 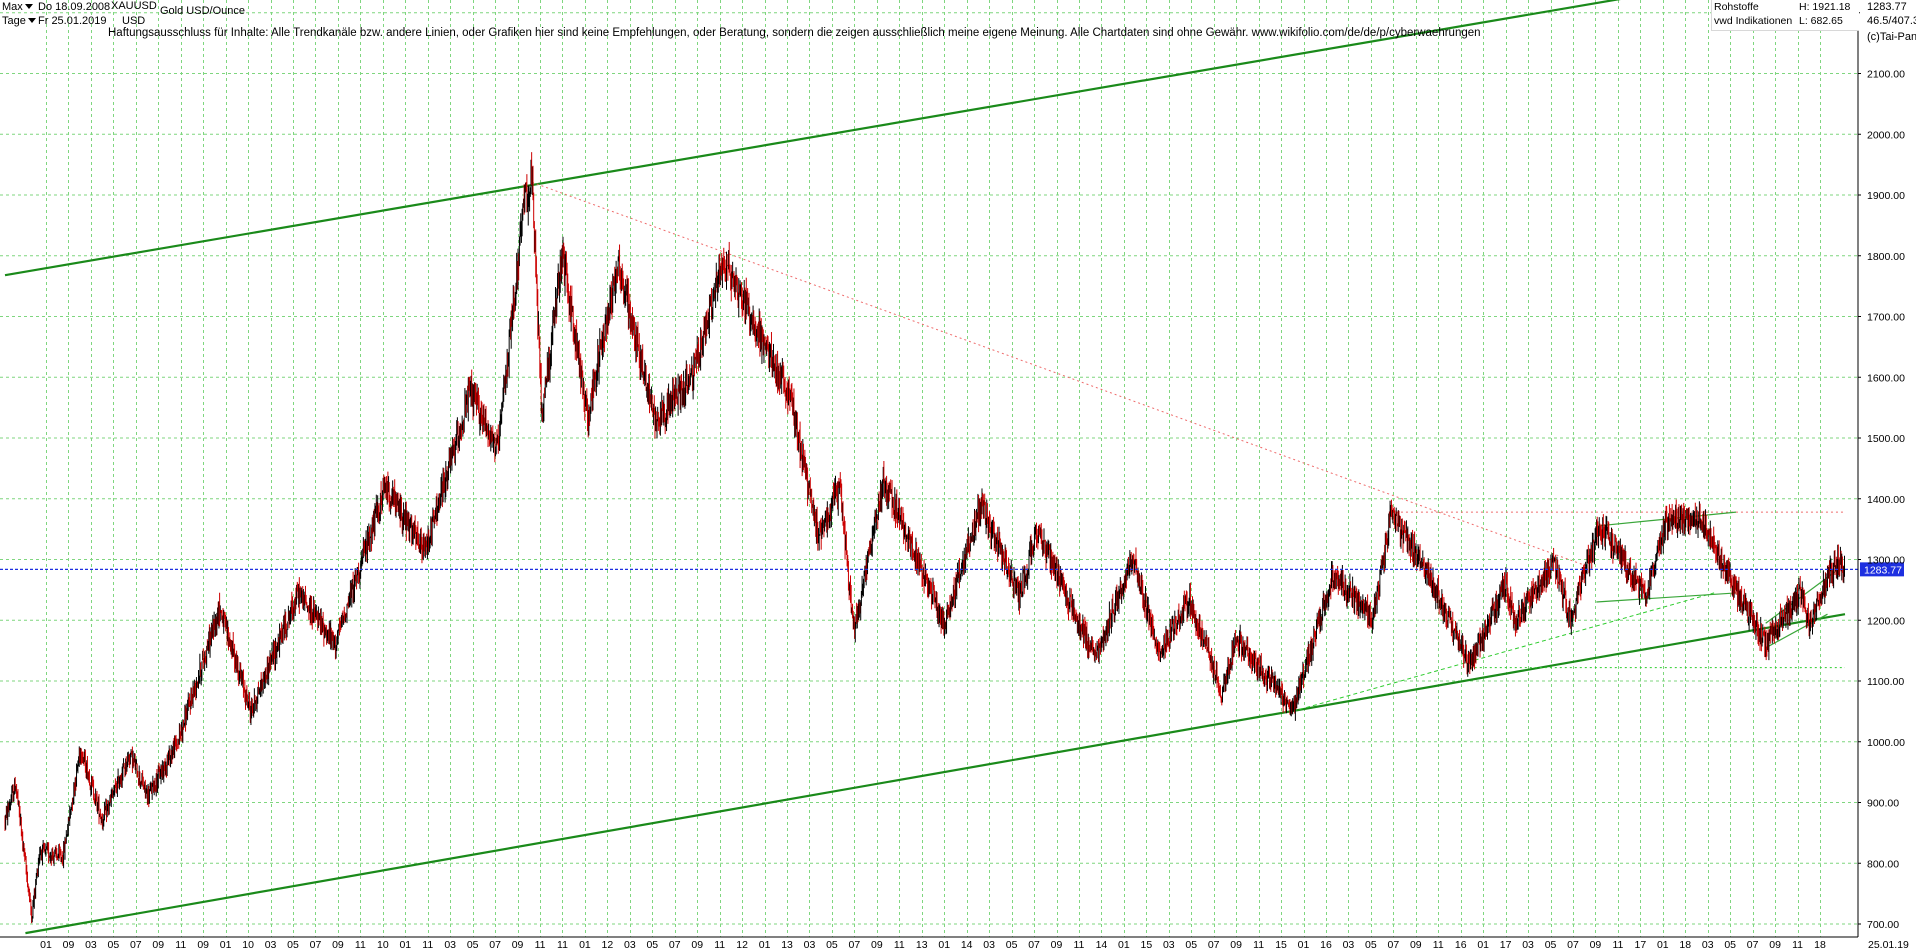 I want to click on triangle-bottom, so click(x=1666, y=597).